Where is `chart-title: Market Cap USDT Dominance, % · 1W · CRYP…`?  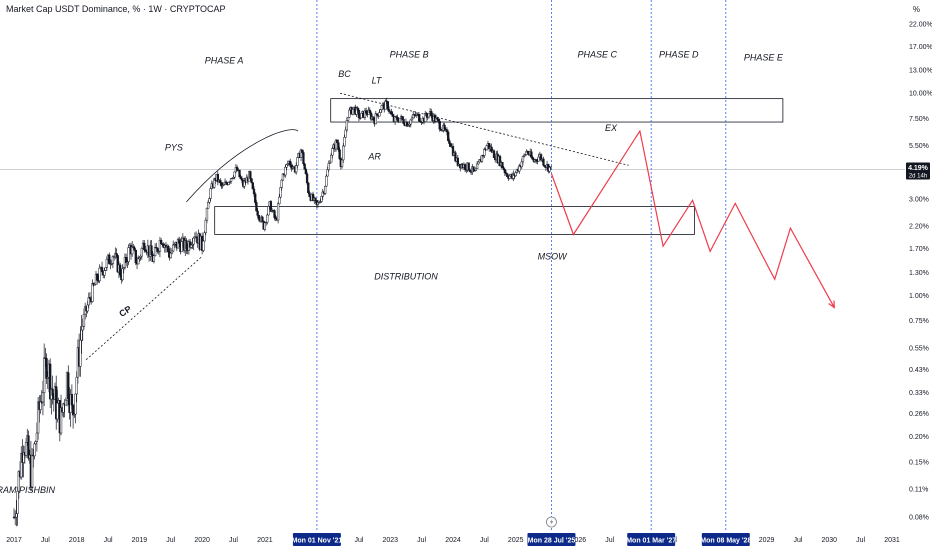 chart-title: Market Cap USDT Dominance, % · 1W · CRYP… is located at coordinates (116, 9).